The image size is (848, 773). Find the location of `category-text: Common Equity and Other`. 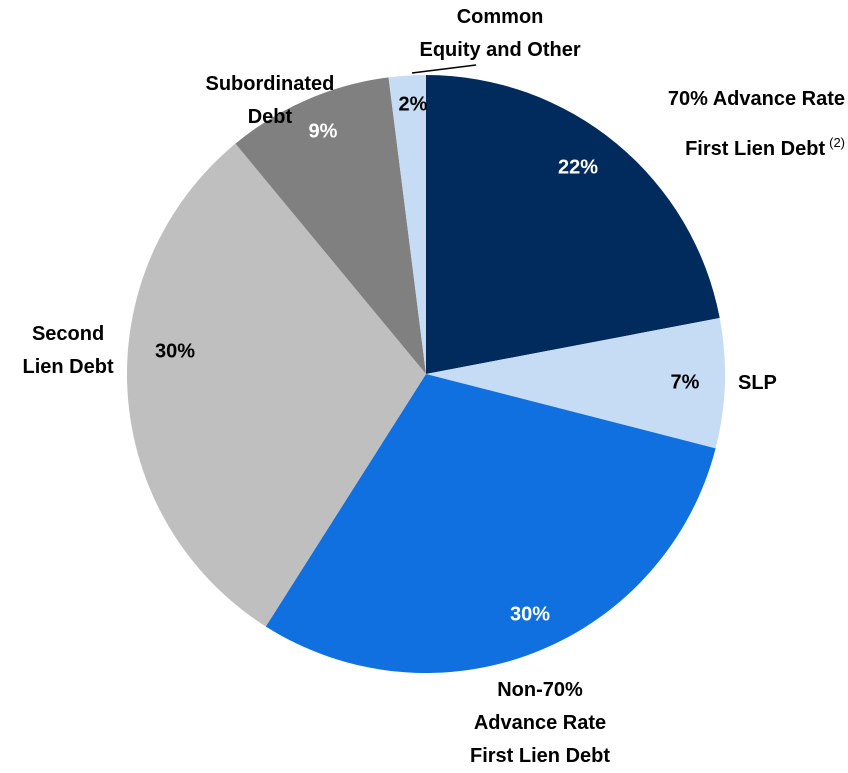

category-text: Common Equity and Other is located at coordinates (500, 33).